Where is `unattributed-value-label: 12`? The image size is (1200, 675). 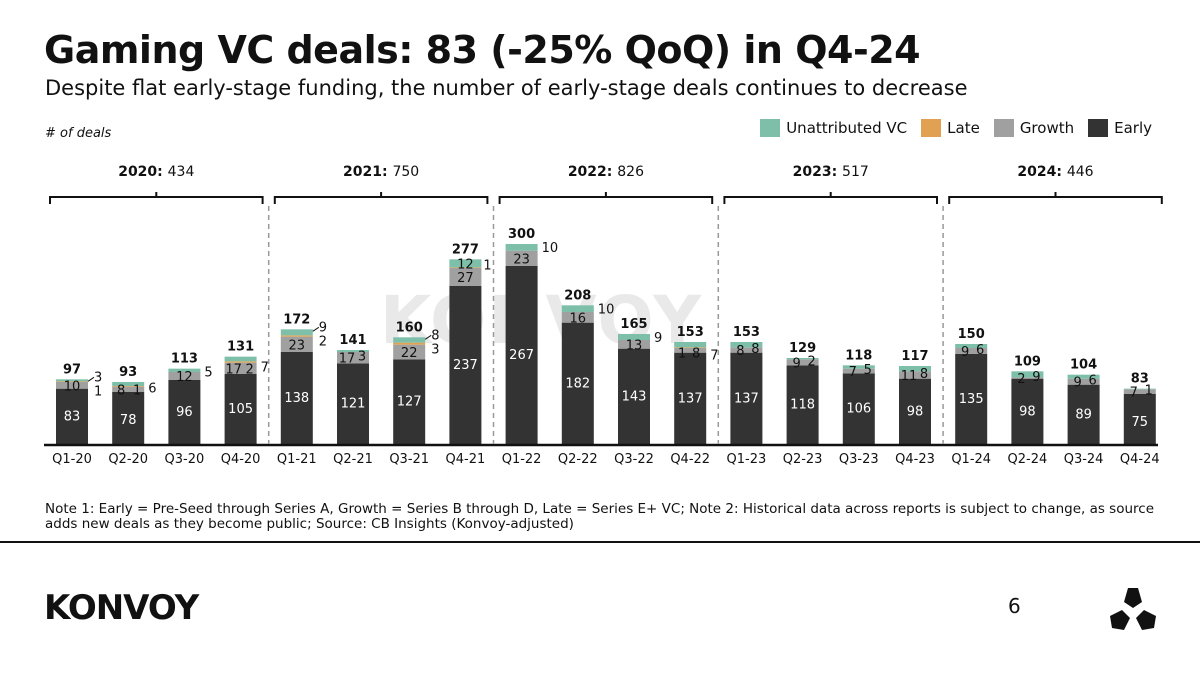 unattributed-value-label: 12 is located at coordinates (465, 264).